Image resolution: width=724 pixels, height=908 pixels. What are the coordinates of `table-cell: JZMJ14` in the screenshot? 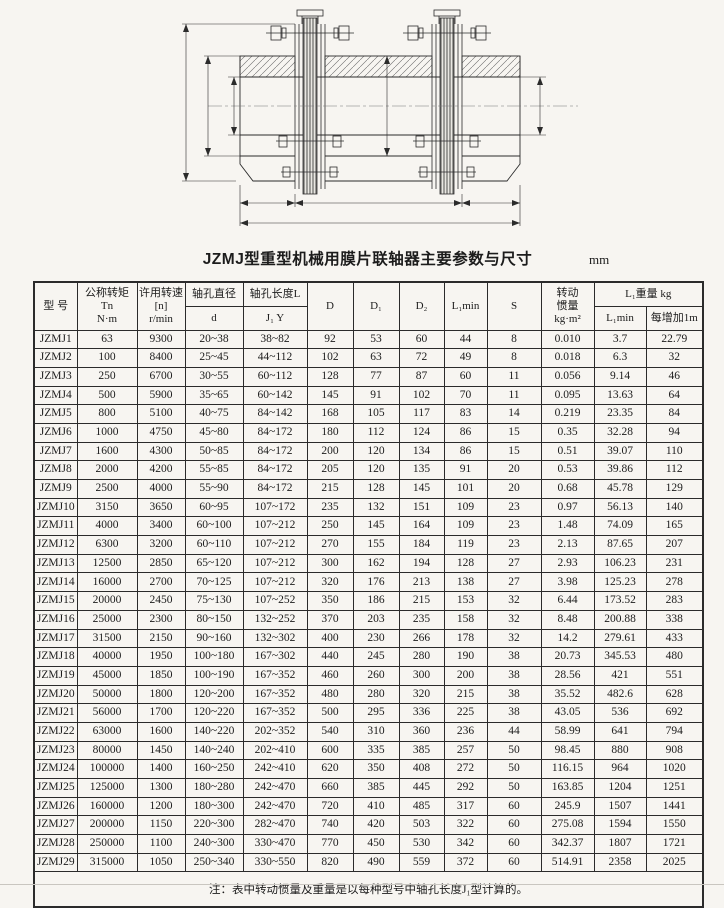 It's located at (55, 582).